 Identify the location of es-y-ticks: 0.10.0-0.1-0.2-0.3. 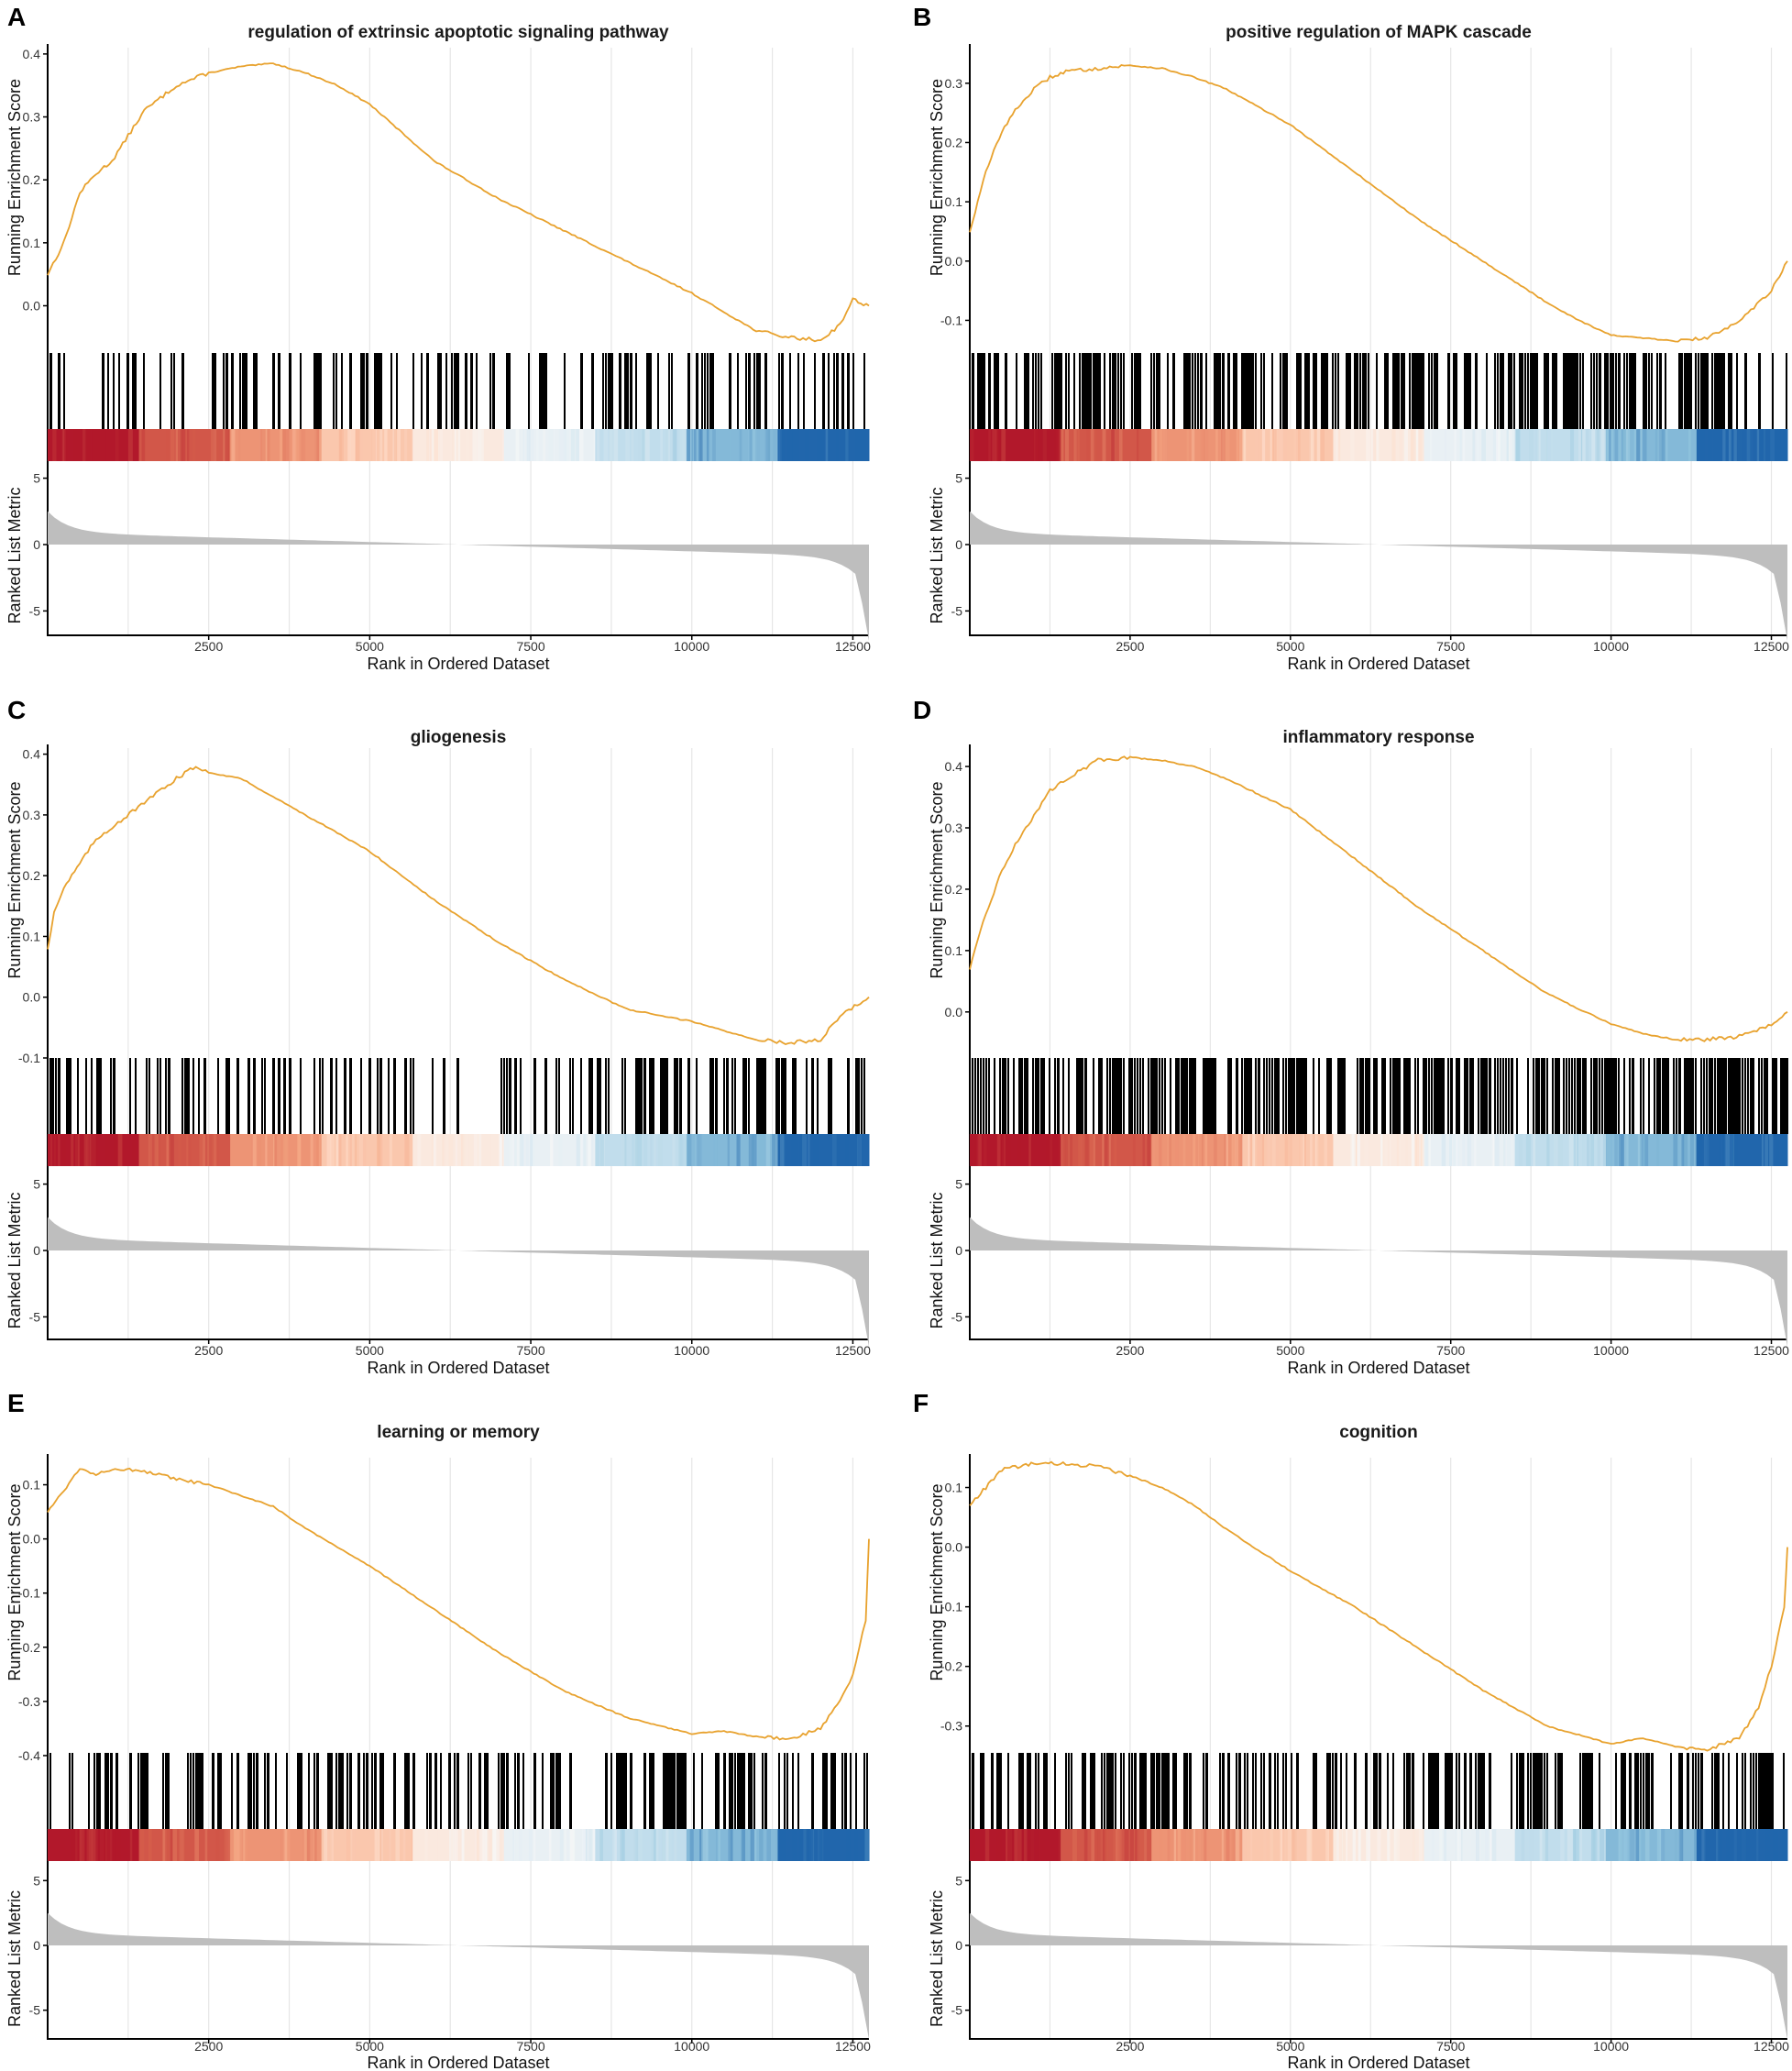
(955, 1607).